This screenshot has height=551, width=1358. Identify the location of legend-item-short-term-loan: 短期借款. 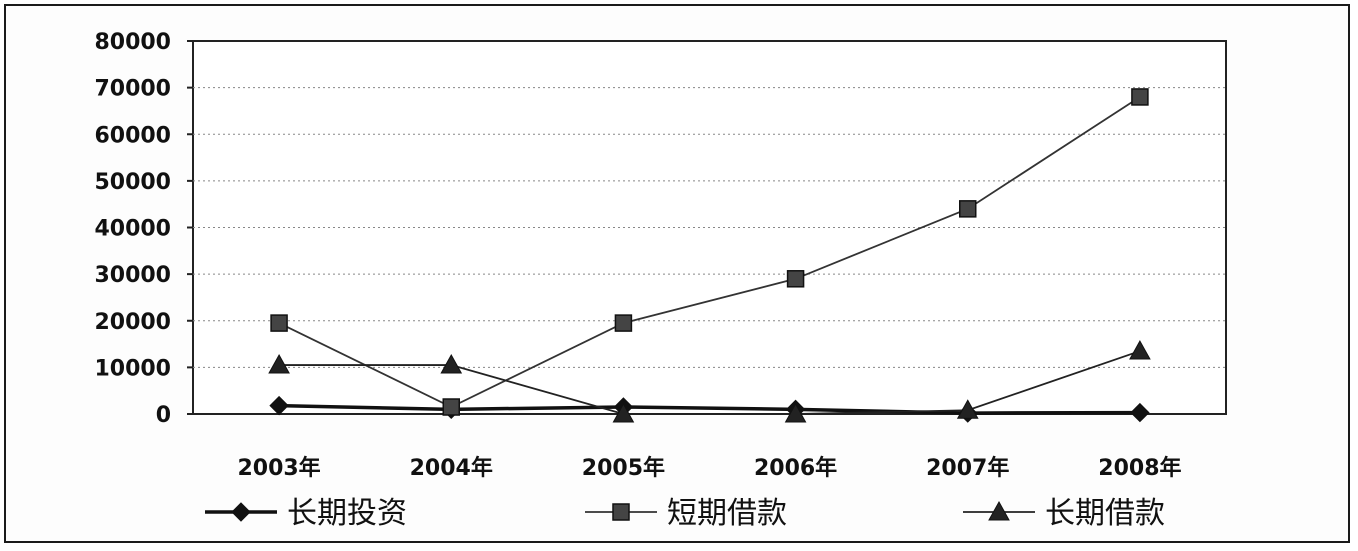
(686, 513).